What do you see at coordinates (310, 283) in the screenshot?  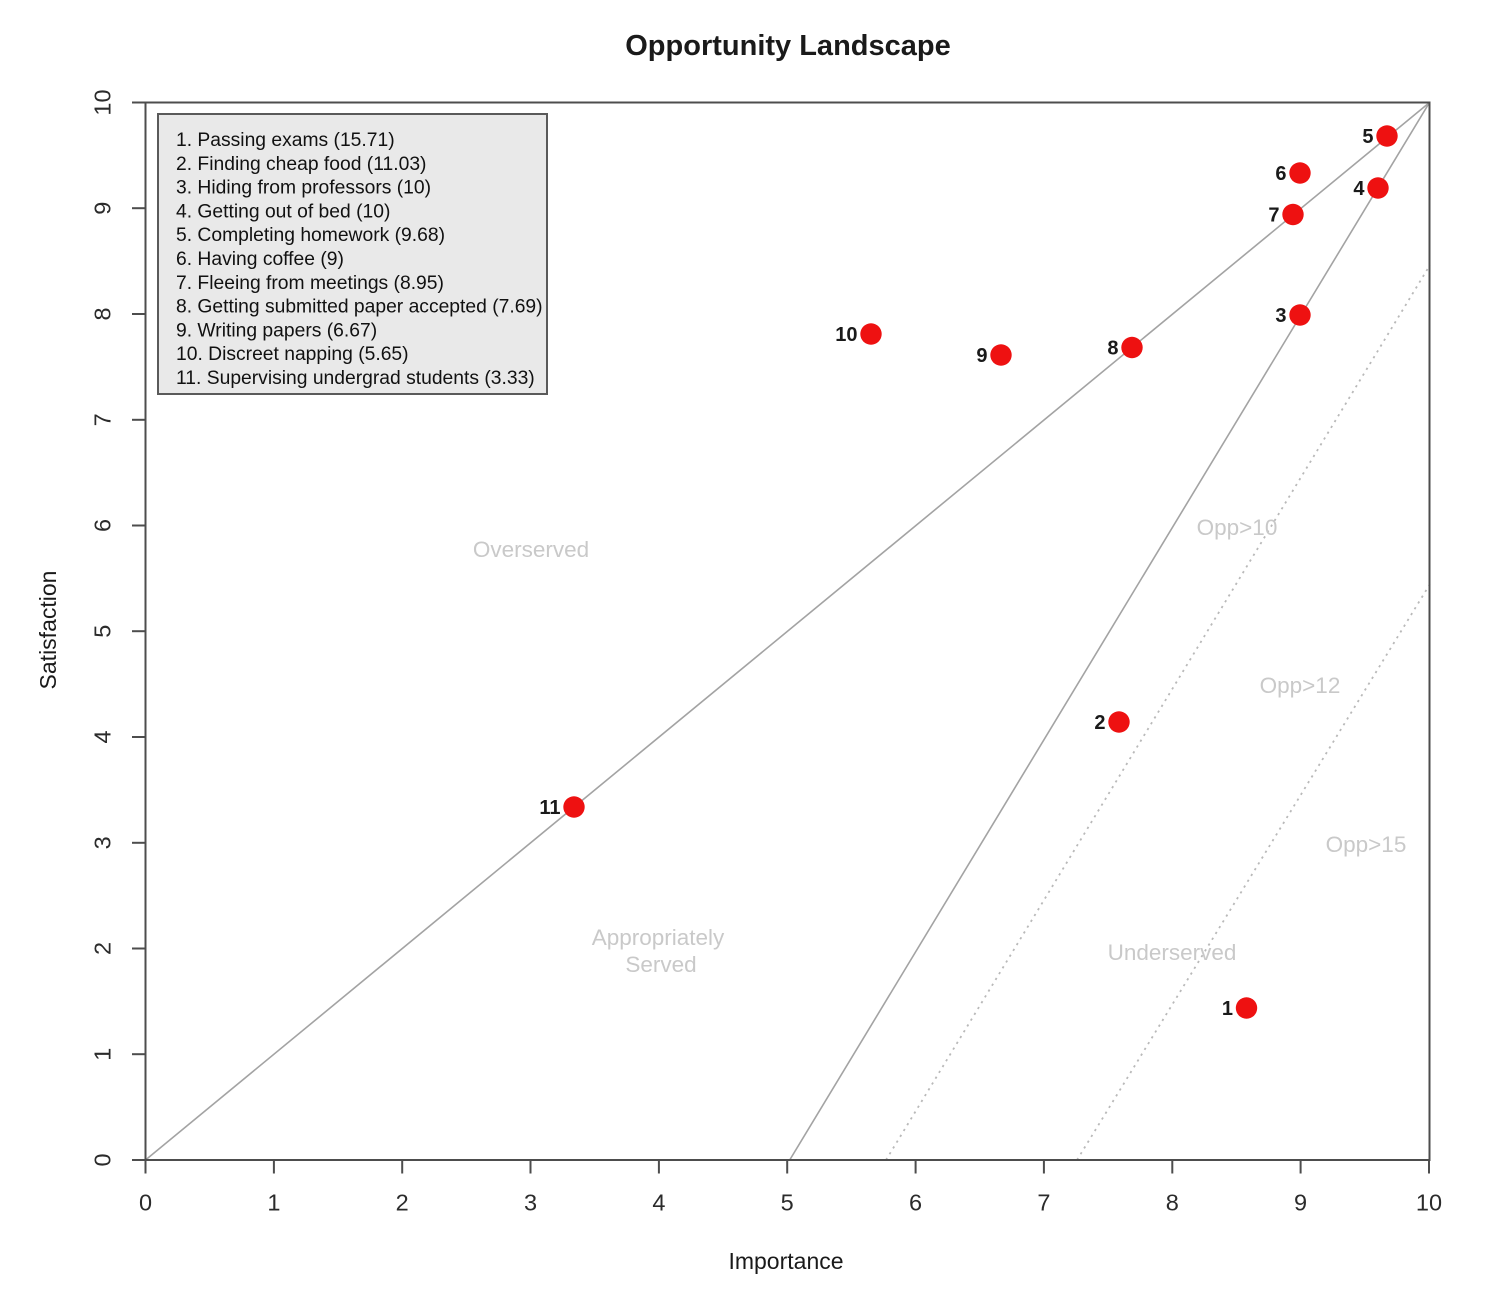 I see `svg-text:7. Fleeing from meetings (8.95: 7. Fleeing from meetings (8.95)` at bounding box center [310, 283].